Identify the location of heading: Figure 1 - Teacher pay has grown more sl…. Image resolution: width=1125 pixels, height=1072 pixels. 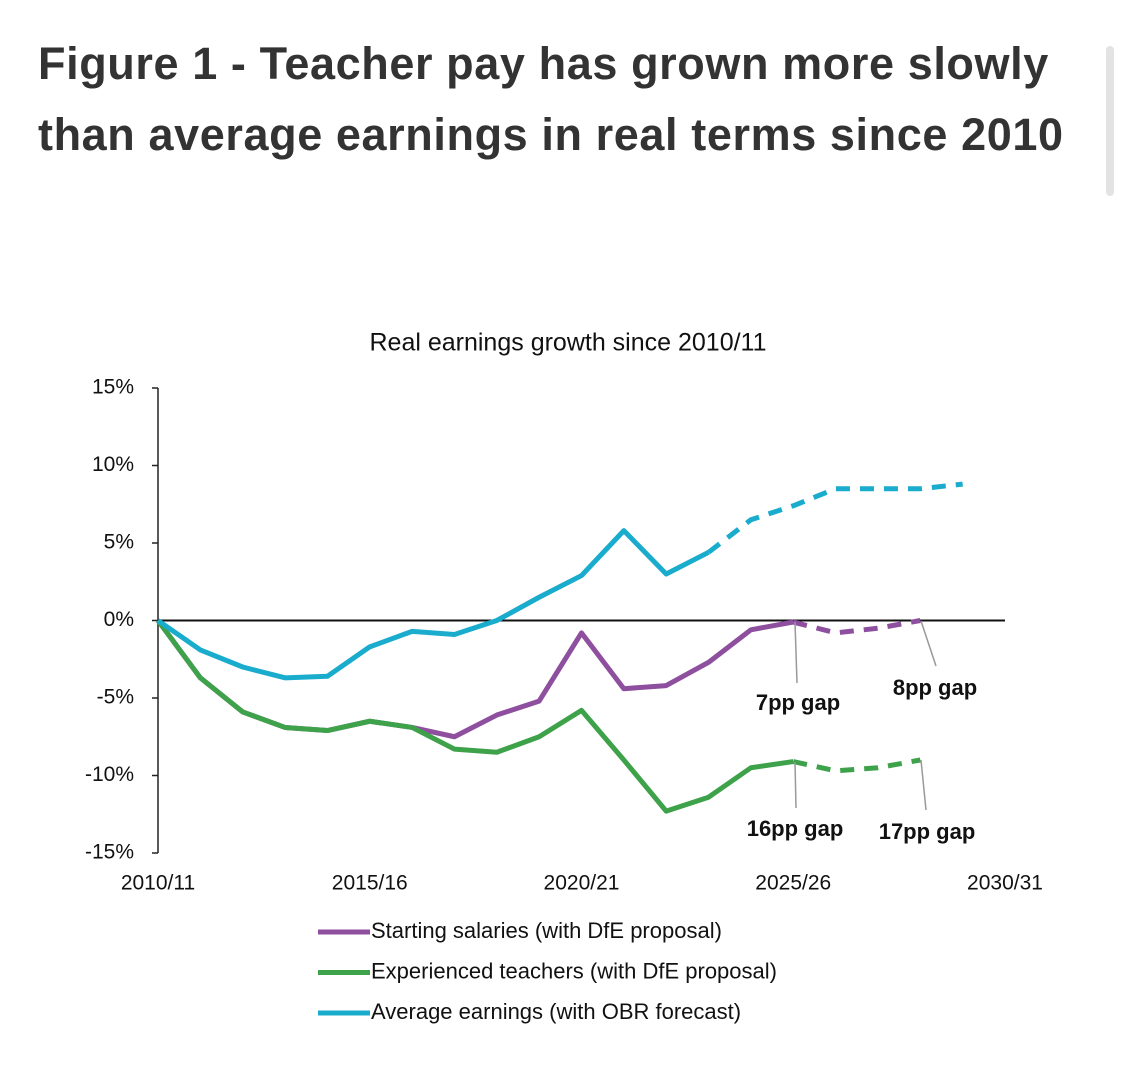
(551, 99).